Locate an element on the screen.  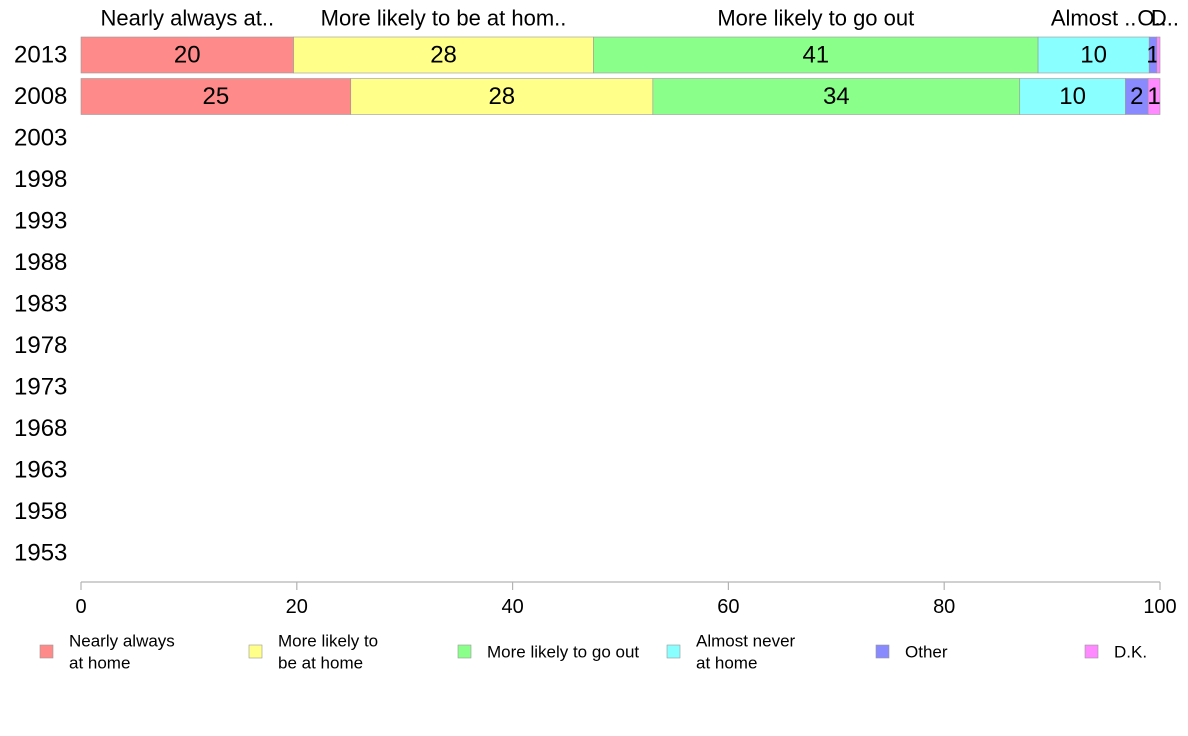
x-tick-label: 0 is located at coordinates (80, 607).